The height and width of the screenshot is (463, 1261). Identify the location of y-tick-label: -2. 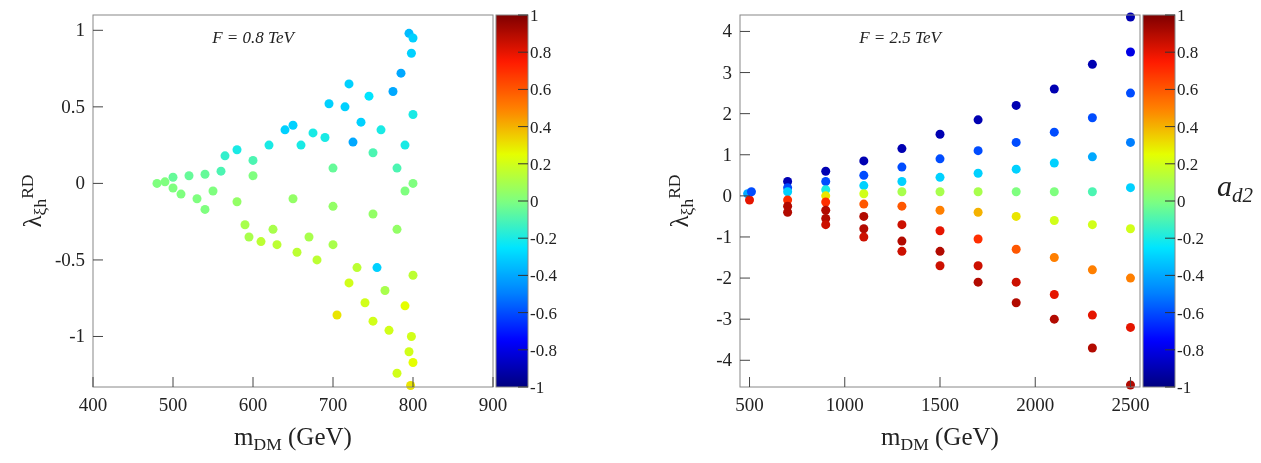
(724, 278).